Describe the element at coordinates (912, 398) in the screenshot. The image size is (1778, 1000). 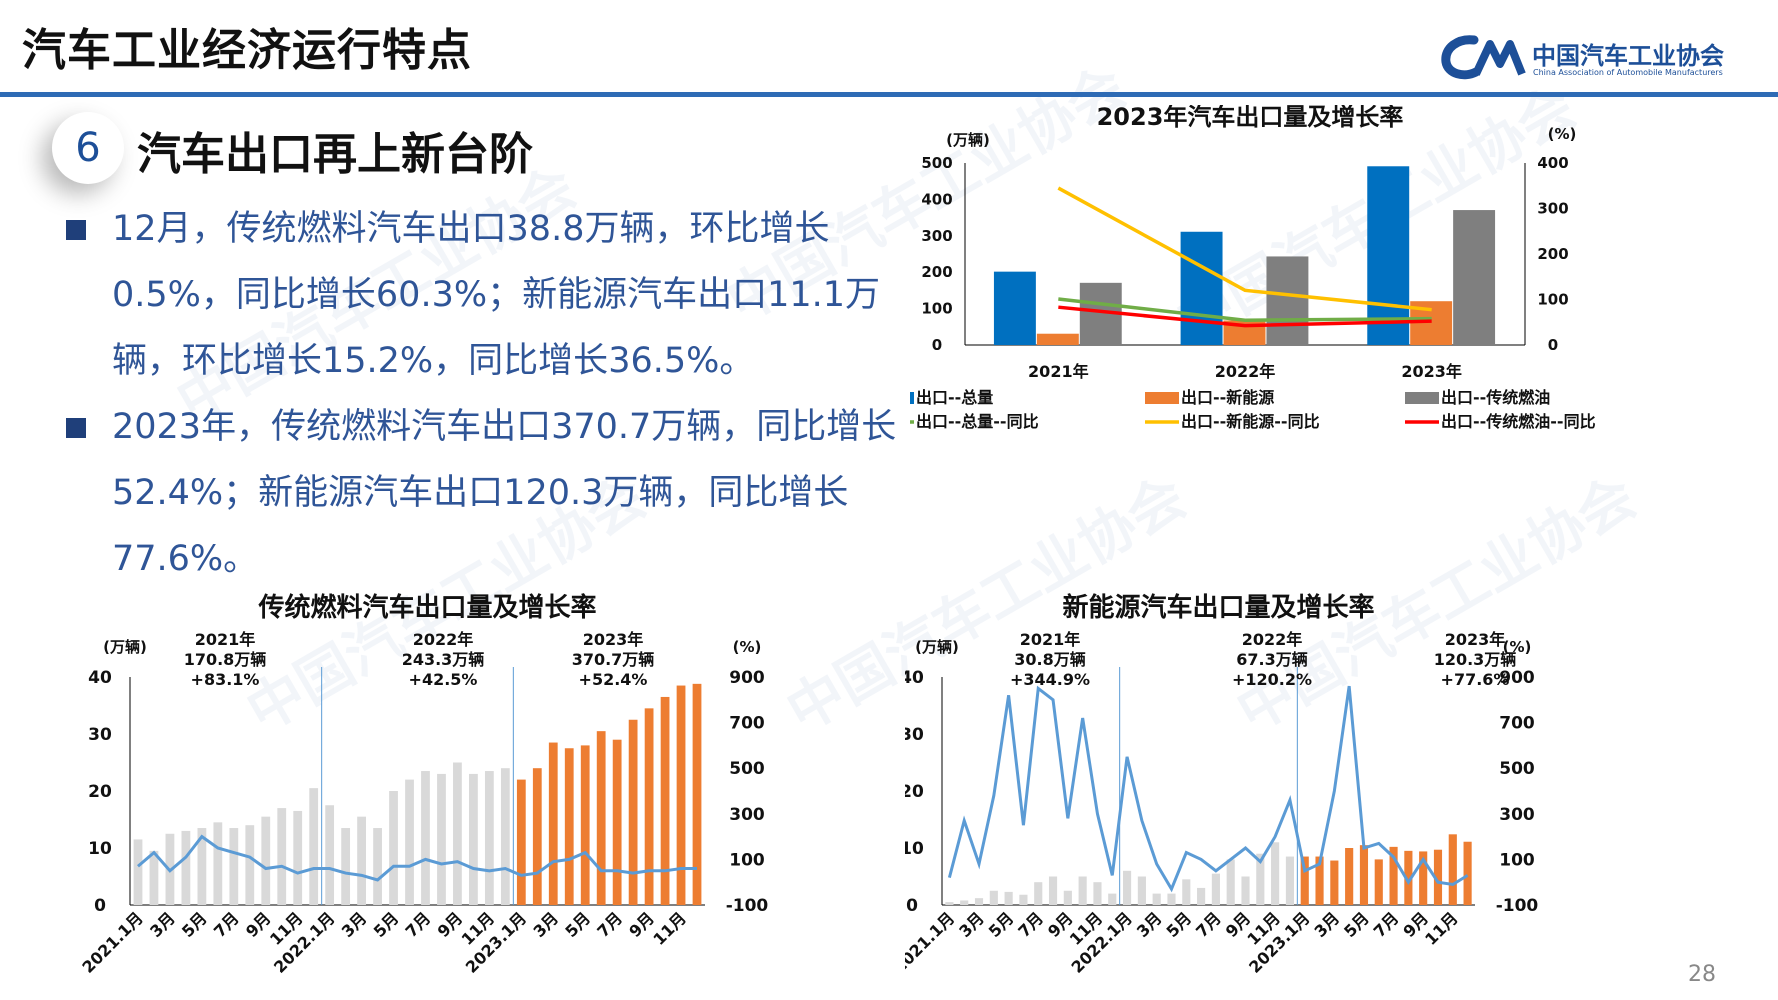
I see `legend-swatch` at that location.